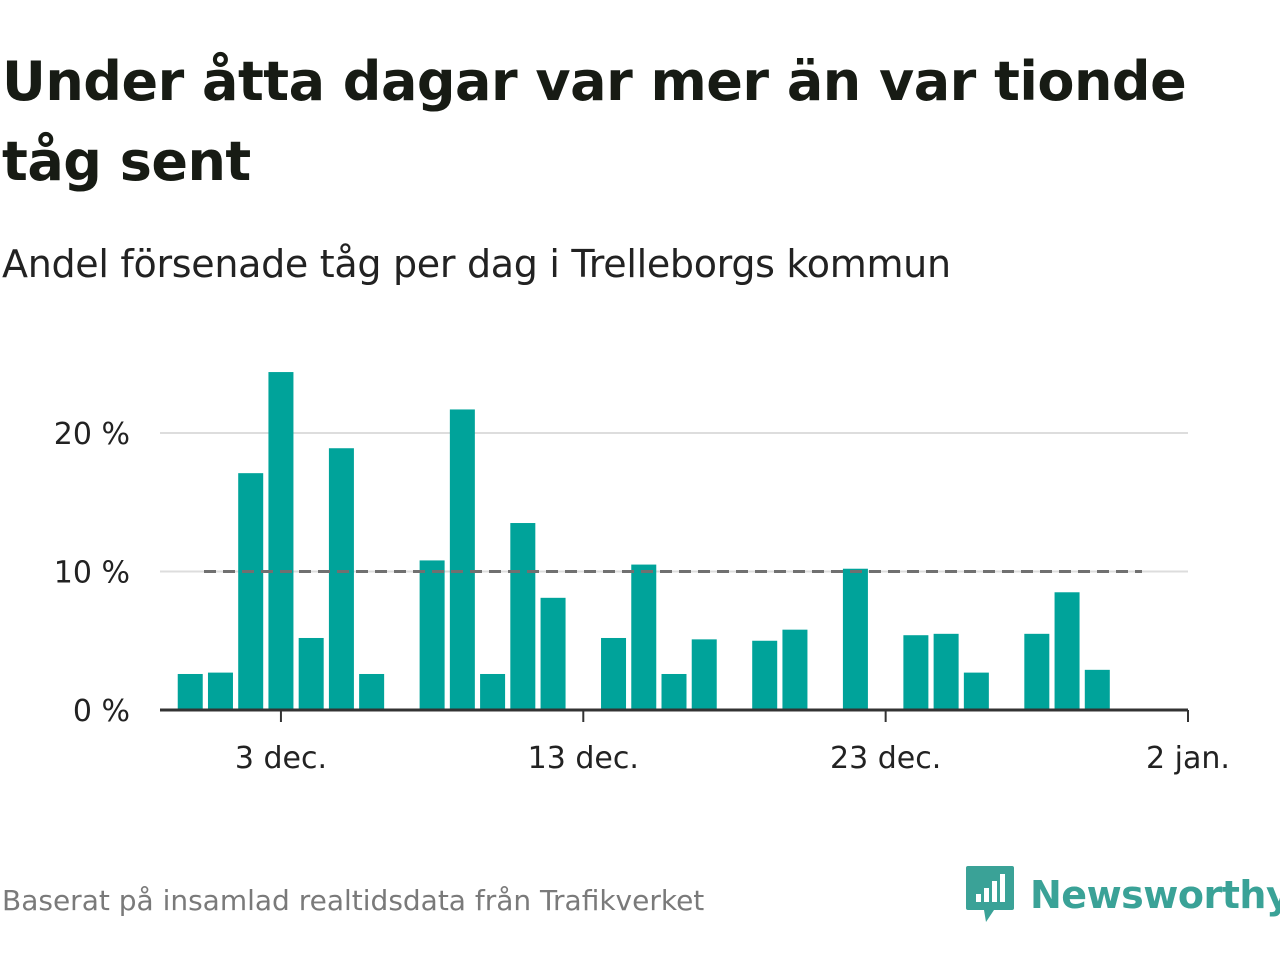  Describe the element at coordinates (1188, 758) in the screenshot. I see `x-tick-label: 2 jan.` at that location.